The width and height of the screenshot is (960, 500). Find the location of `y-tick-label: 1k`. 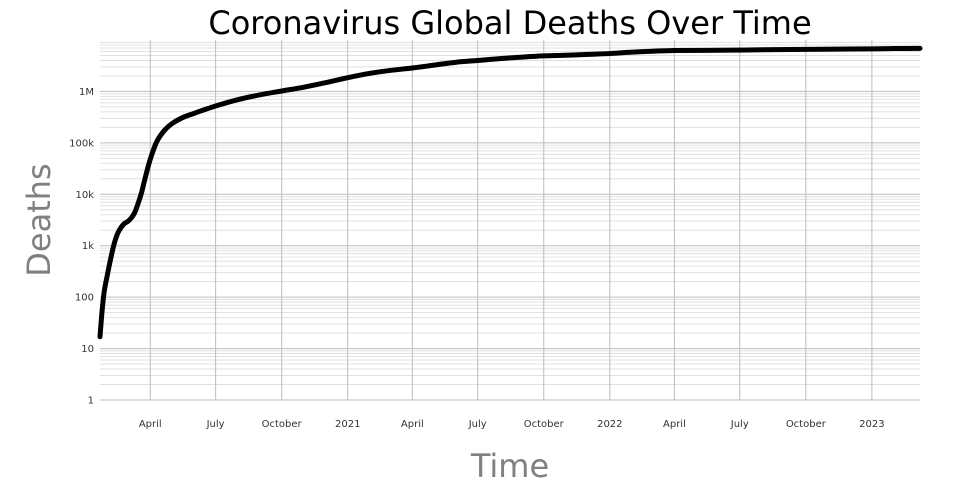

y-tick-label: 1k is located at coordinates (88, 246).